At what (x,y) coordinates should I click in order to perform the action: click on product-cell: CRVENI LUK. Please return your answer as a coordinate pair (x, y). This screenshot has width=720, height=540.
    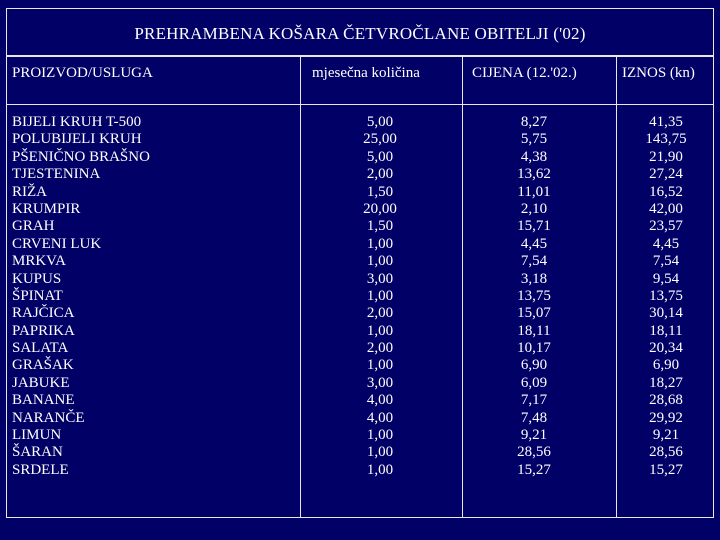
    Looking at the image, I should click on (57, 243).